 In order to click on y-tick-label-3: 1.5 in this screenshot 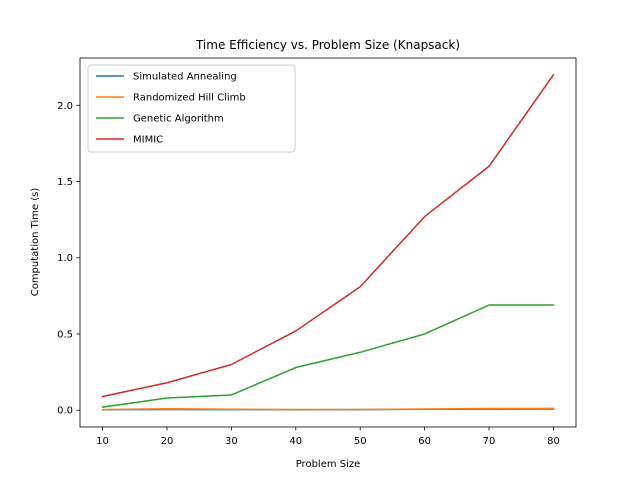, I will do `click(65, 182)`.